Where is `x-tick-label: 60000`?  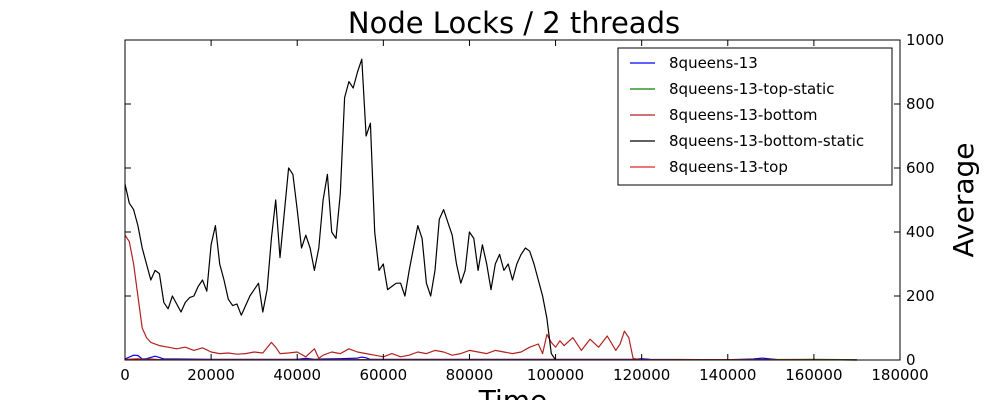
x-tick-label: 60000 is located at coordinates (383, 375).